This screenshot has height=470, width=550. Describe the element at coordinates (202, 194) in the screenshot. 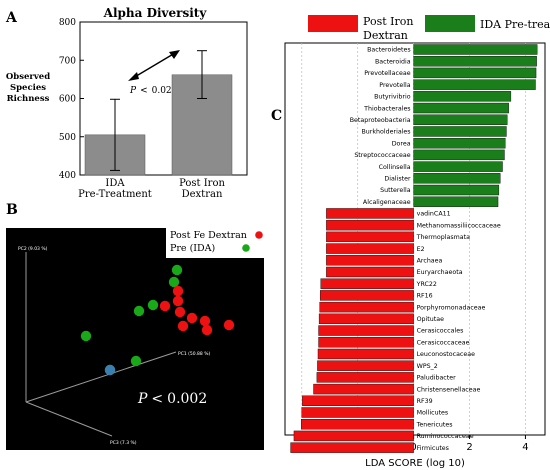

I see `alpha-xcat-2-line2: Dextran` at that location.